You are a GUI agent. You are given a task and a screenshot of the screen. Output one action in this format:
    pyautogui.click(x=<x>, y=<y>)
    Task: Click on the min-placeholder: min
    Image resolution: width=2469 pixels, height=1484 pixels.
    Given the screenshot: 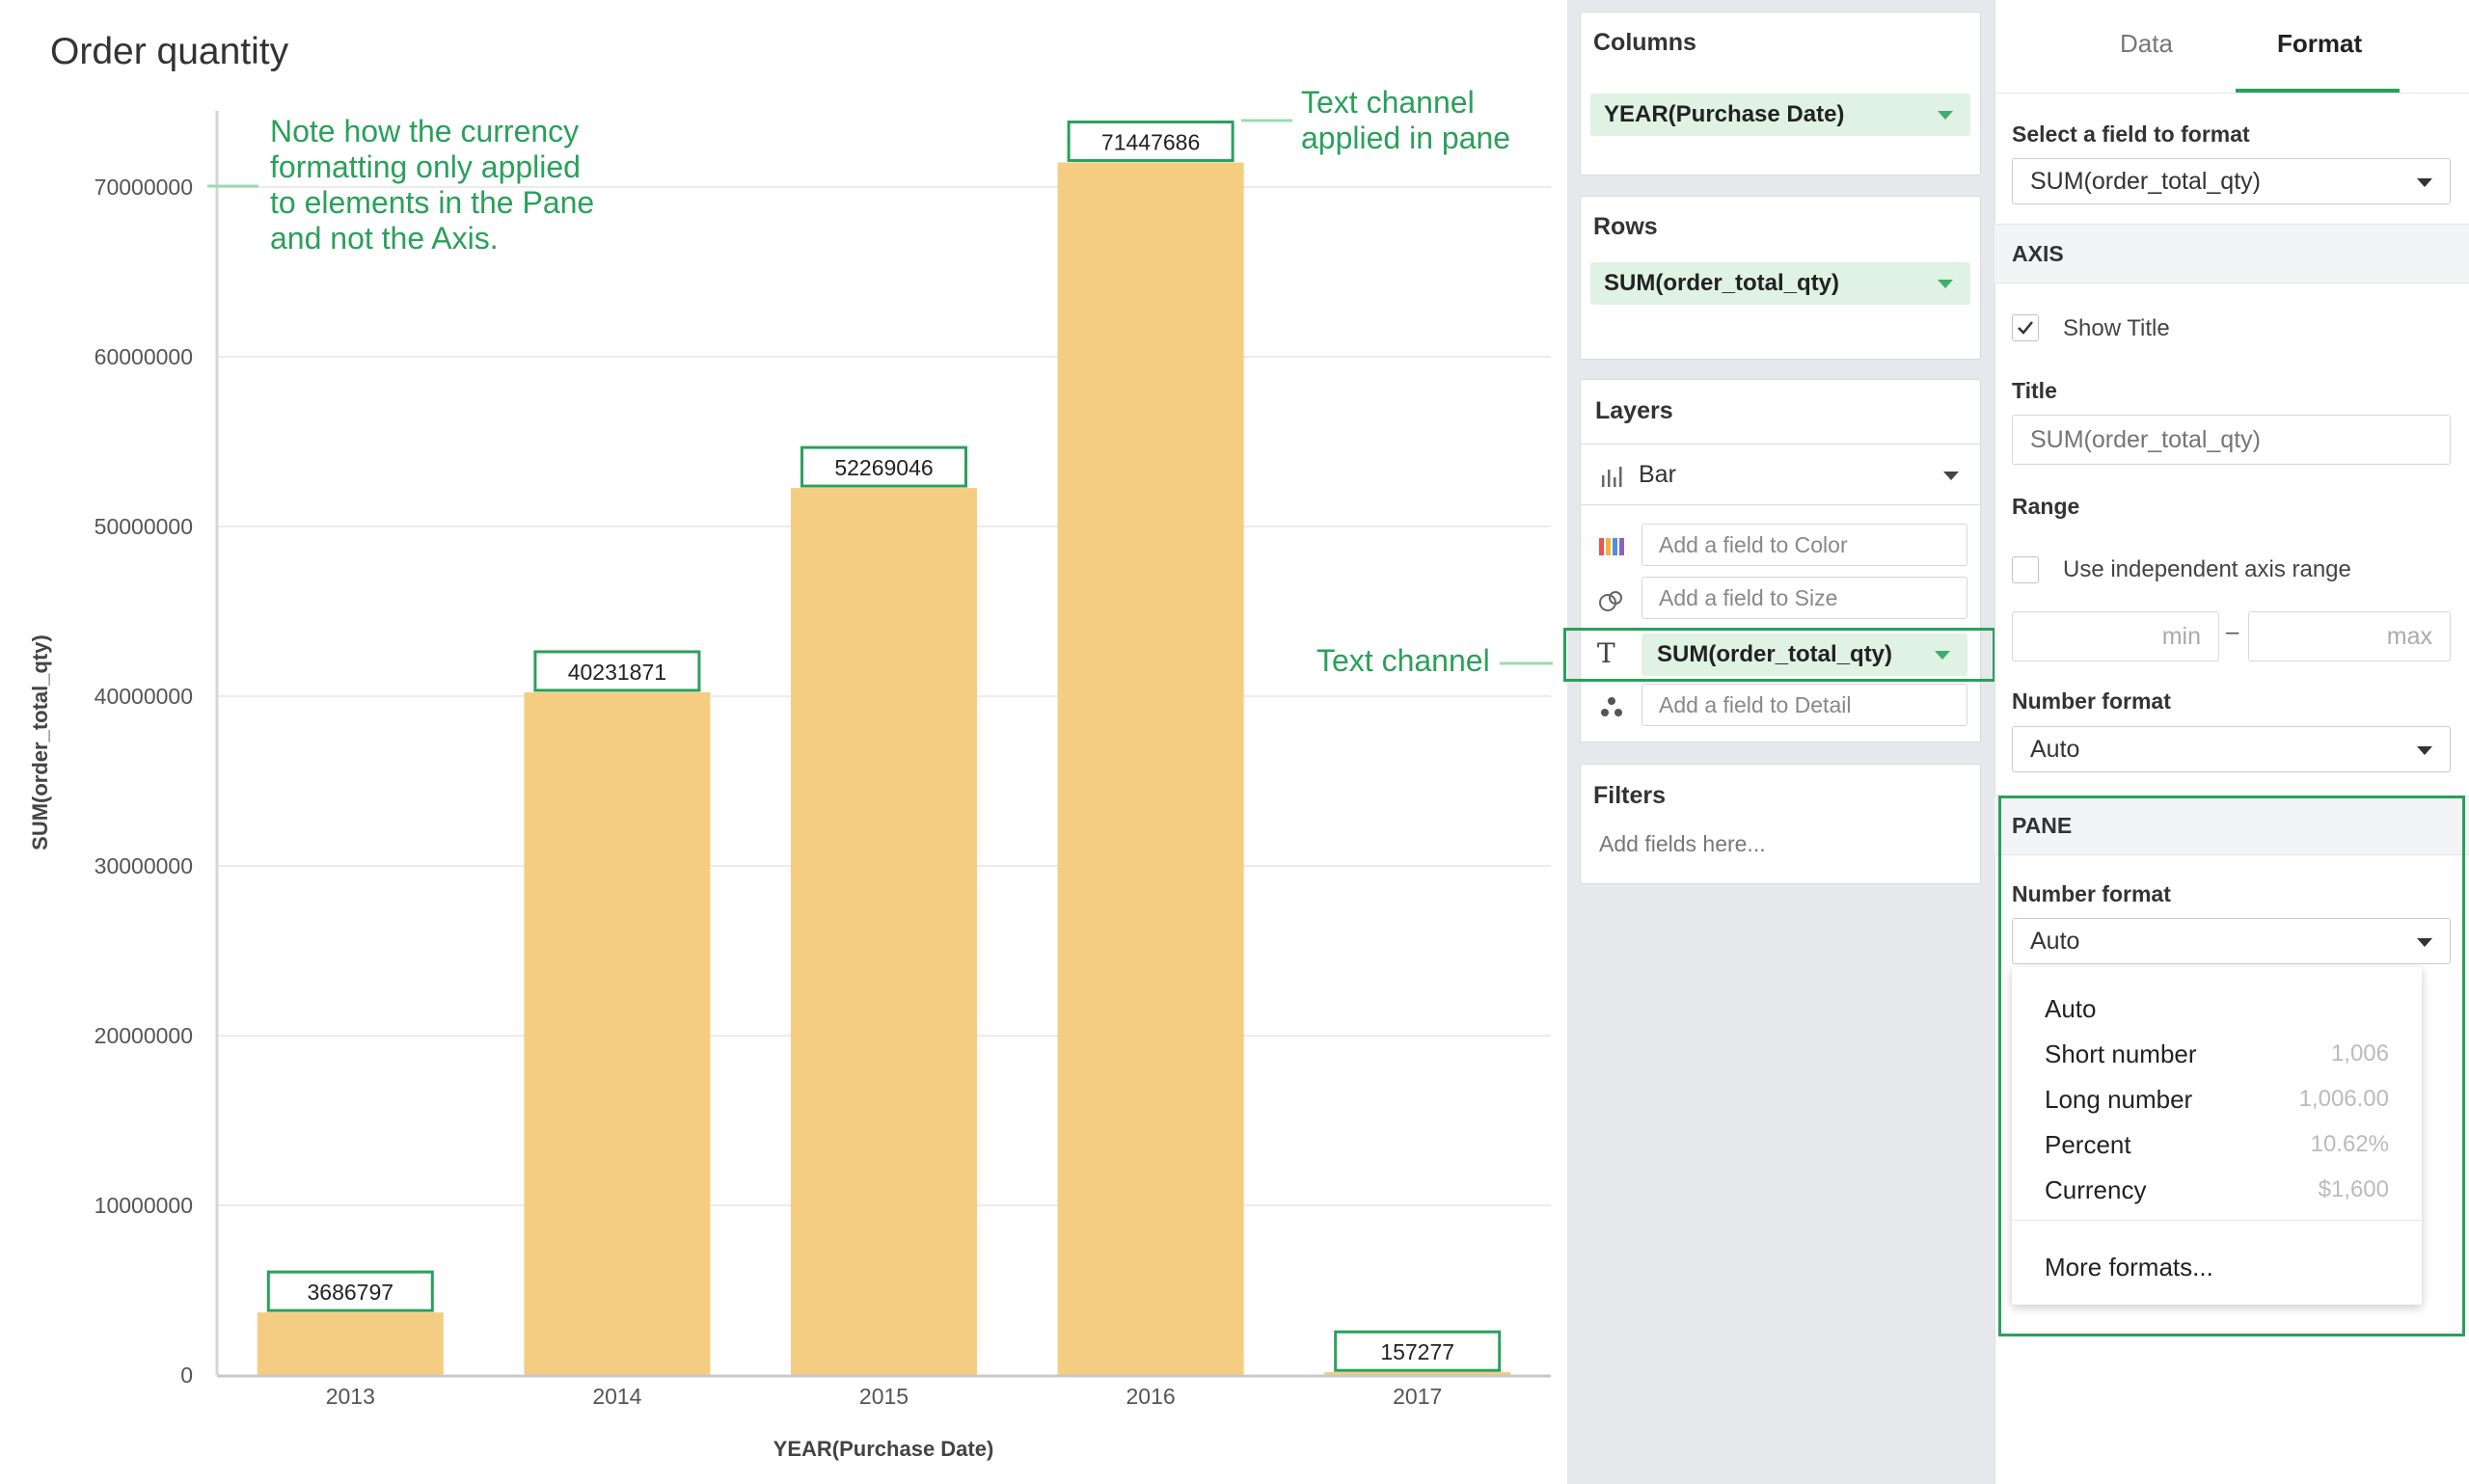 What is the action you would take?
    pyautogui.click(x=2181, y=636)
    